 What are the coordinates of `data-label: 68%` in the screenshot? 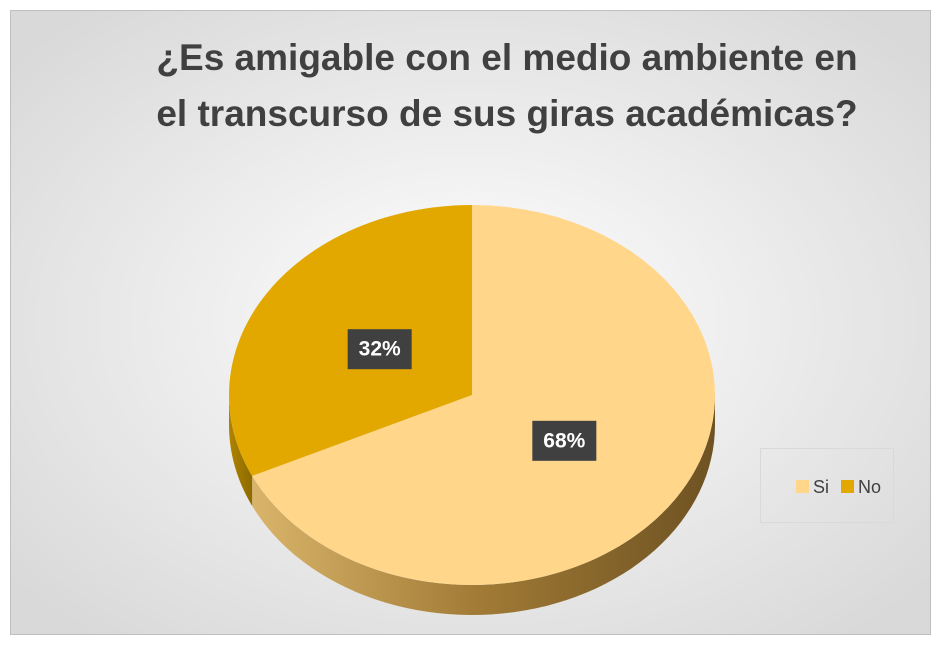 It's located at (564, 440).